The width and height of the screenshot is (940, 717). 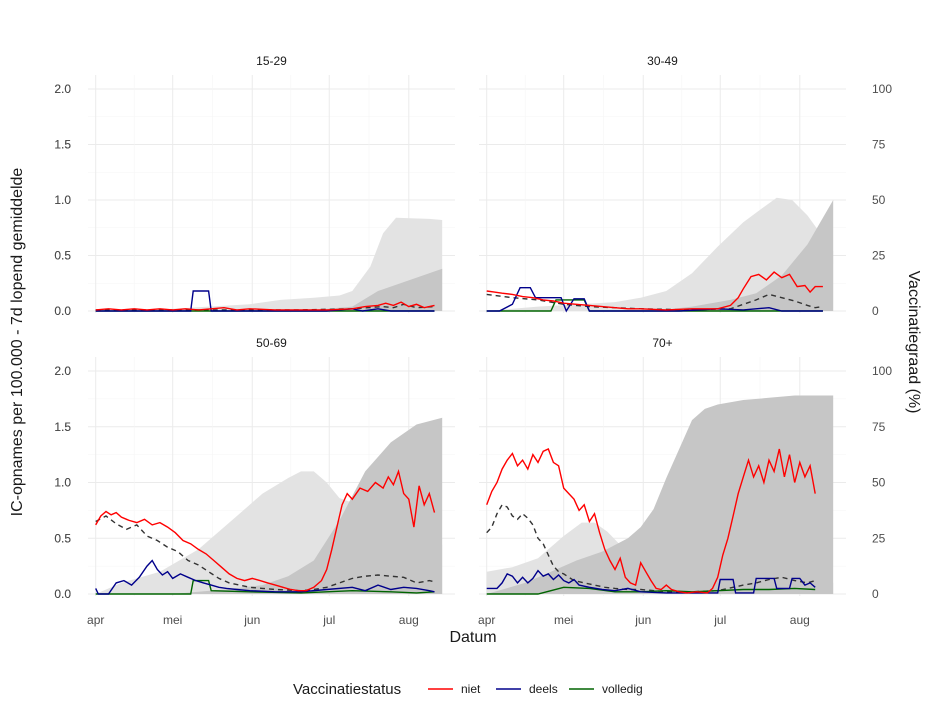 I want to click on legend-label-volledig: volledig, so click(x=622, y=689).